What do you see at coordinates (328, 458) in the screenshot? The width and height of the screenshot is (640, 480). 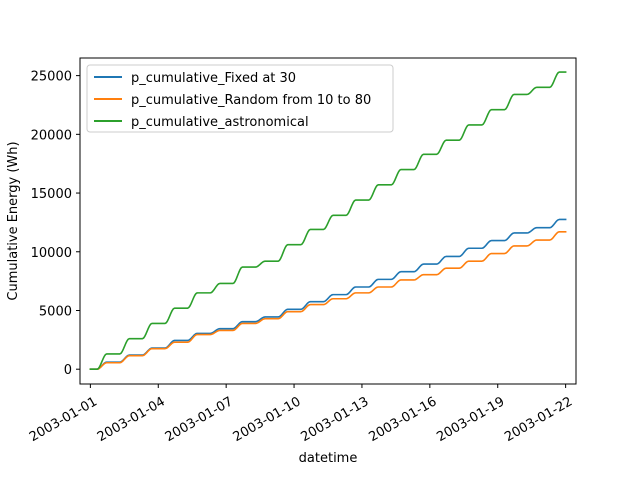 I see `x-axis-label: datetime` at bounding box center [328, 458].